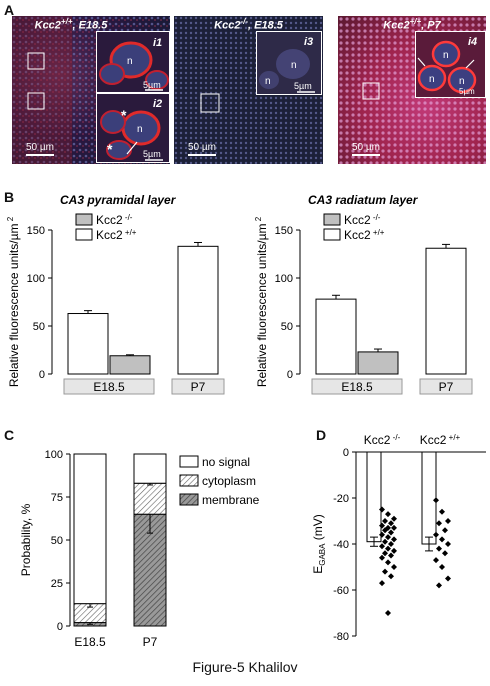 The image size is (490, 686). I want to click on y-tick-label: 150, so click(284, 231).